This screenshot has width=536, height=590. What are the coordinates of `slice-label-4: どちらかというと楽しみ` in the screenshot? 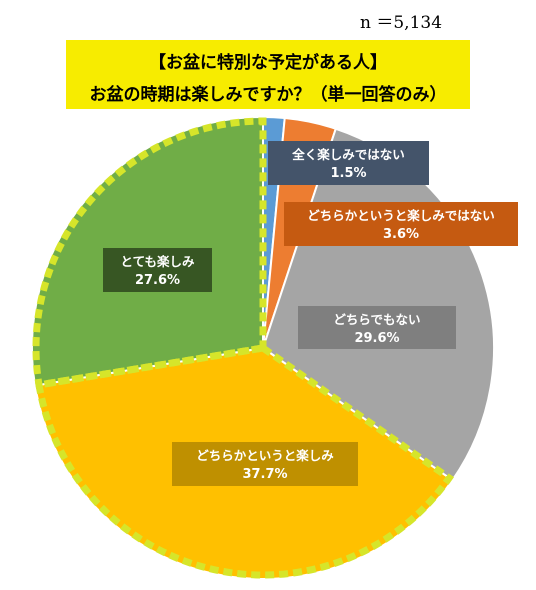 It's located at (265, 455).